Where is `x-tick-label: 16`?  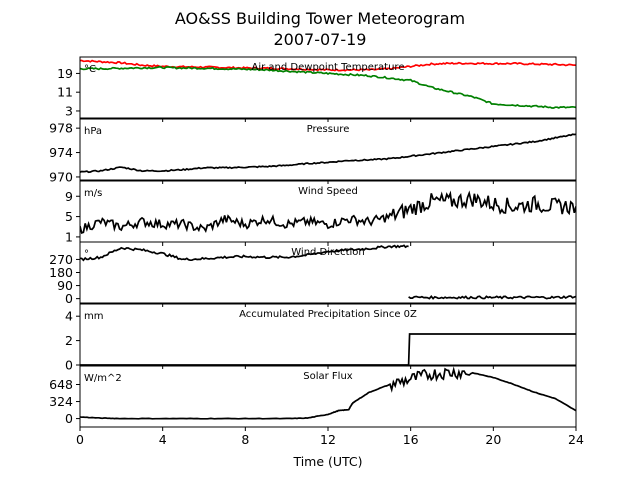
x-tick-label: 16 is located at coordinates (411, 439).